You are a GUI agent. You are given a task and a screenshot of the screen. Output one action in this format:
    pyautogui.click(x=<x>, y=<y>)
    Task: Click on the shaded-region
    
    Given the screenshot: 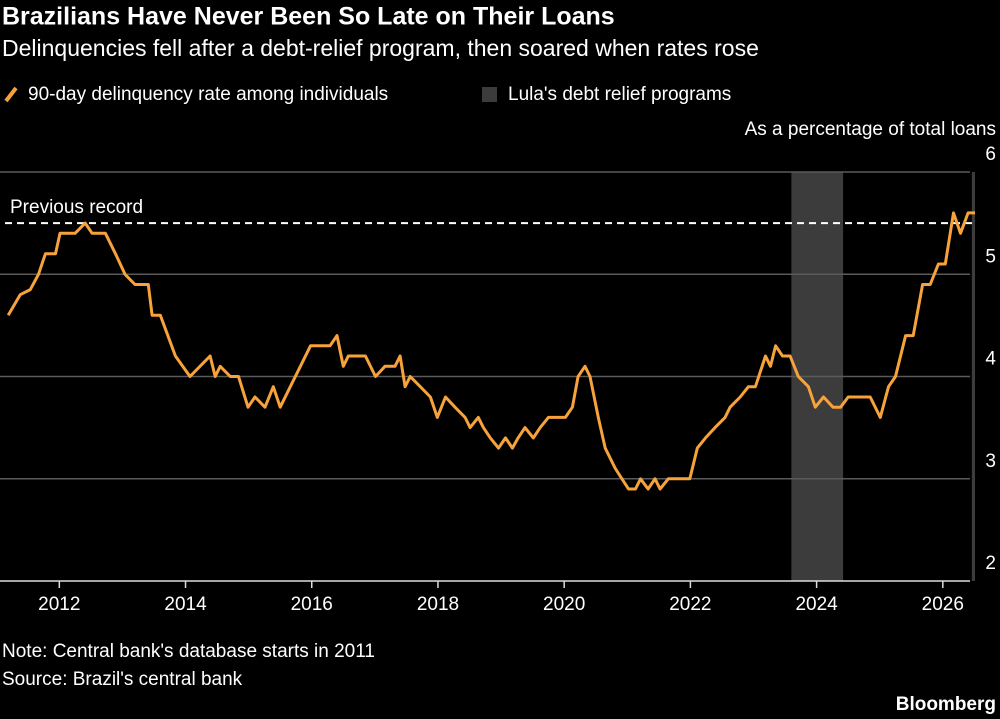 What is the action you would take?
    pyautogui.click(x=973, y=376)
    